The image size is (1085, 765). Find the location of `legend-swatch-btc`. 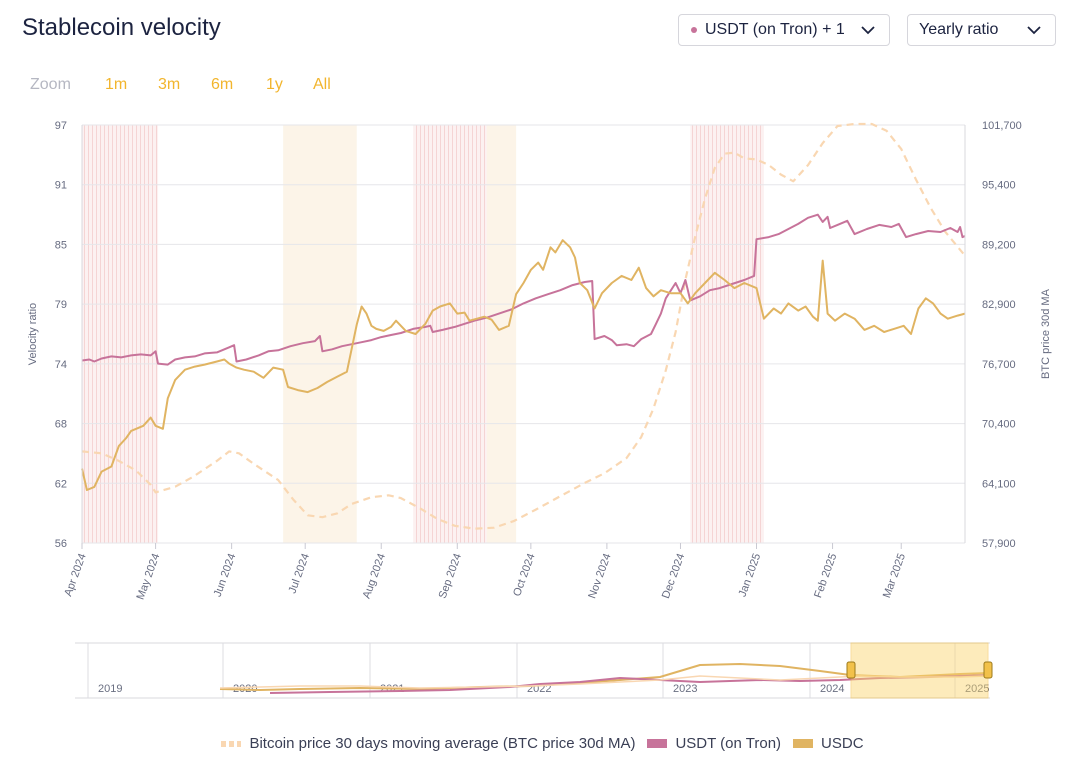

legend-swatch-btc is located at coordinates (231, 743).